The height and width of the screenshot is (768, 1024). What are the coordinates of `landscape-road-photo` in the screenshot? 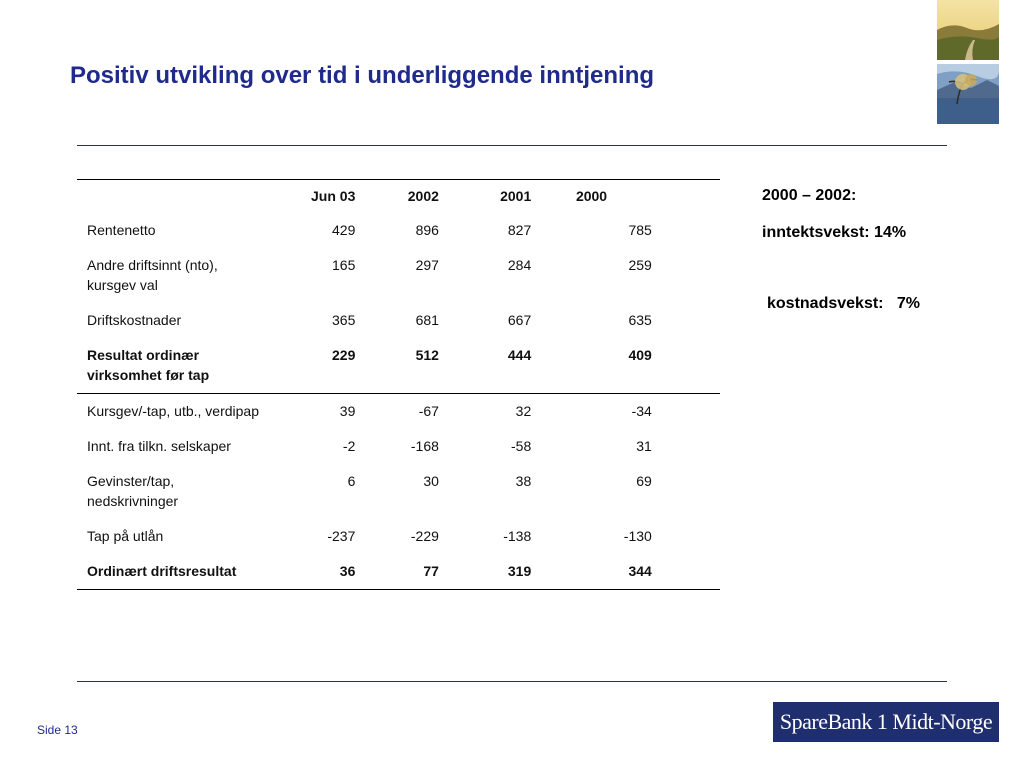 It's located at (968, 30).